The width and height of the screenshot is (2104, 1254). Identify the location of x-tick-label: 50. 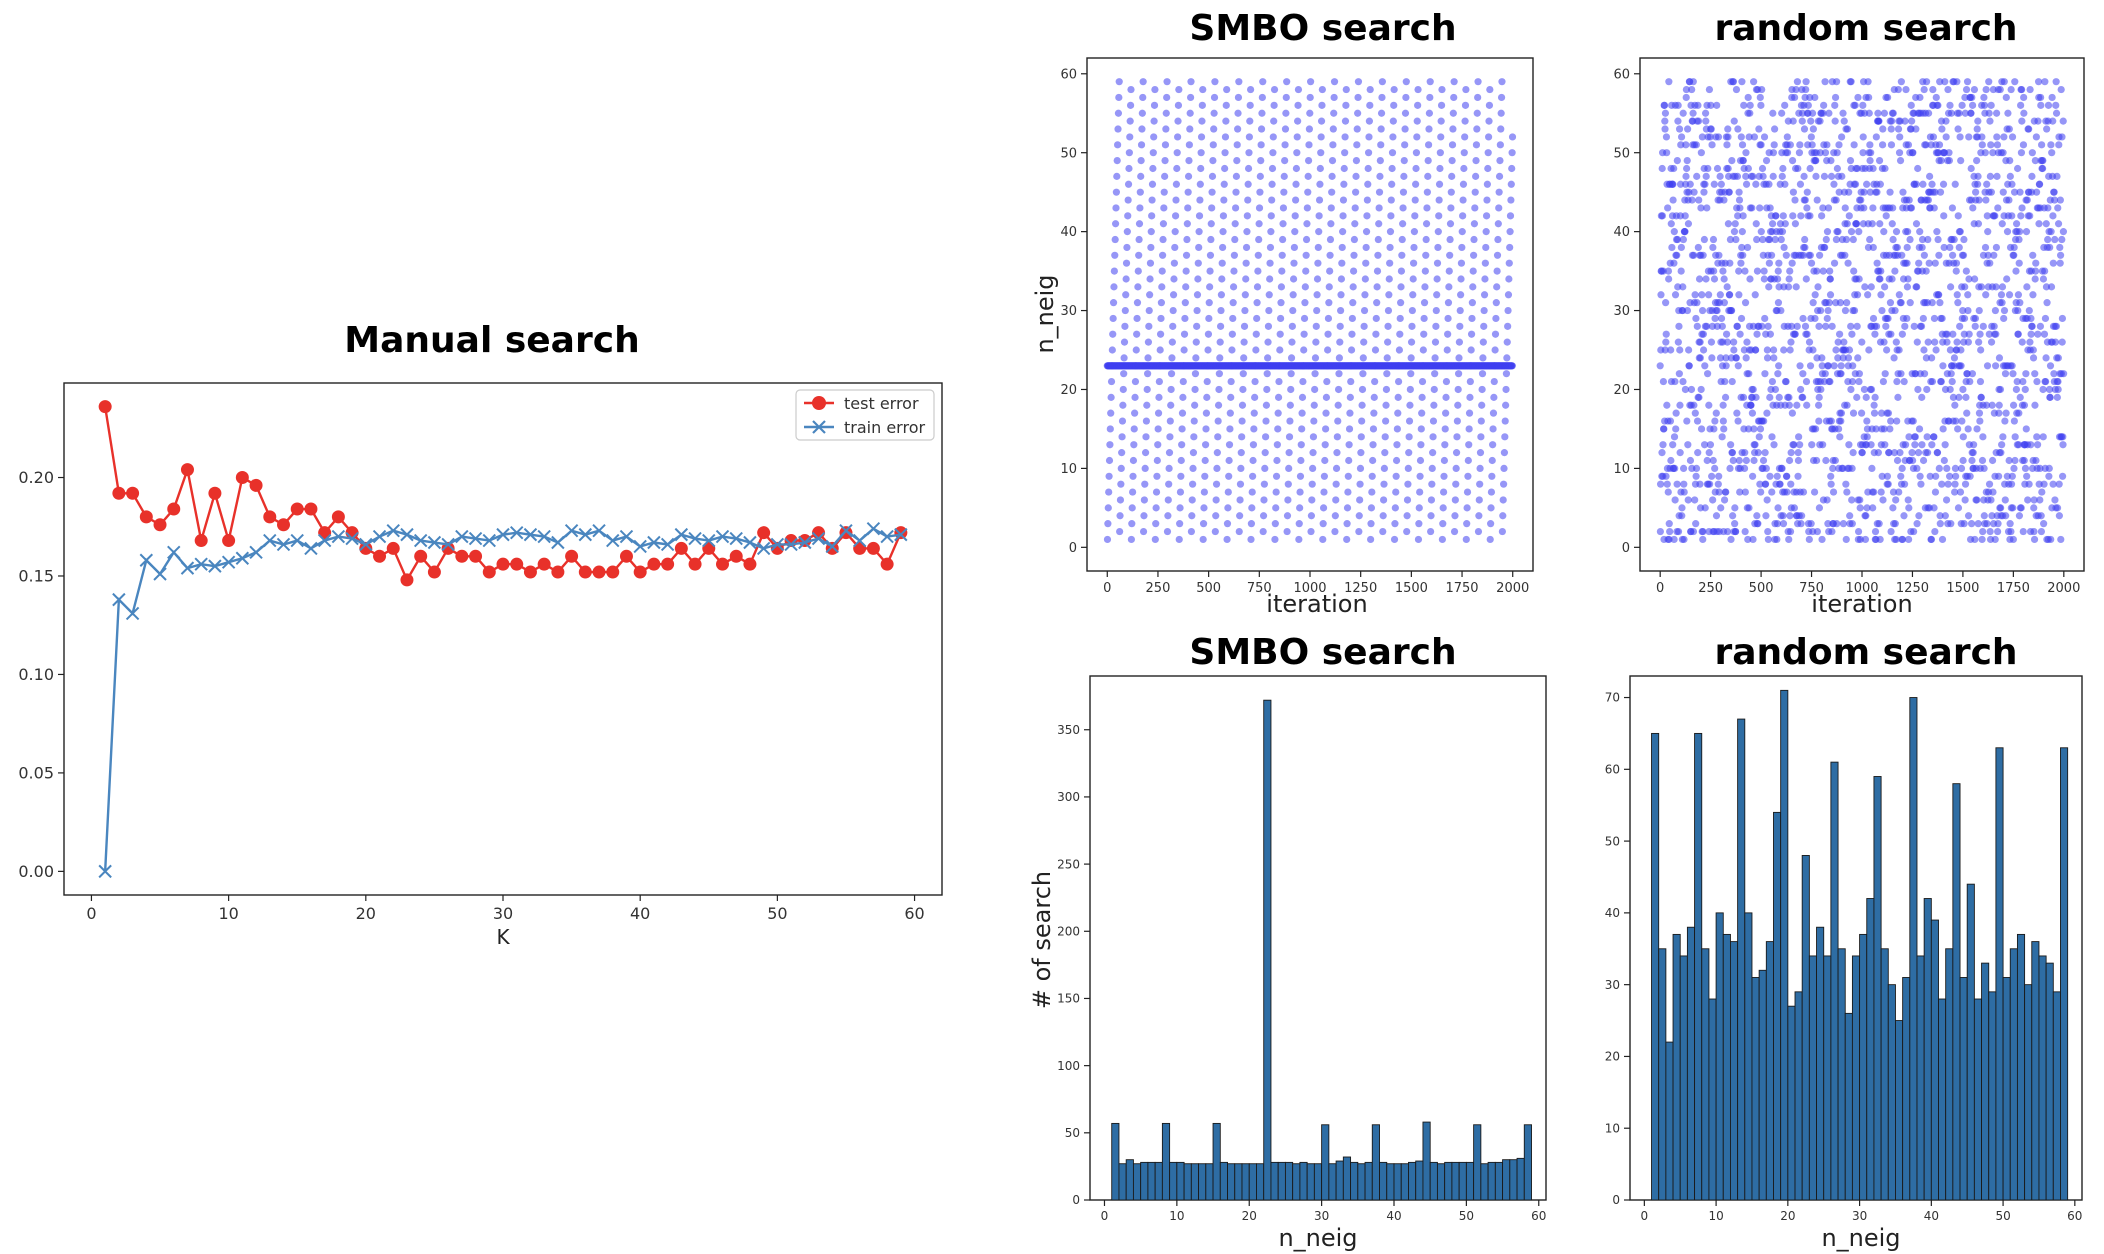
(777, 913).